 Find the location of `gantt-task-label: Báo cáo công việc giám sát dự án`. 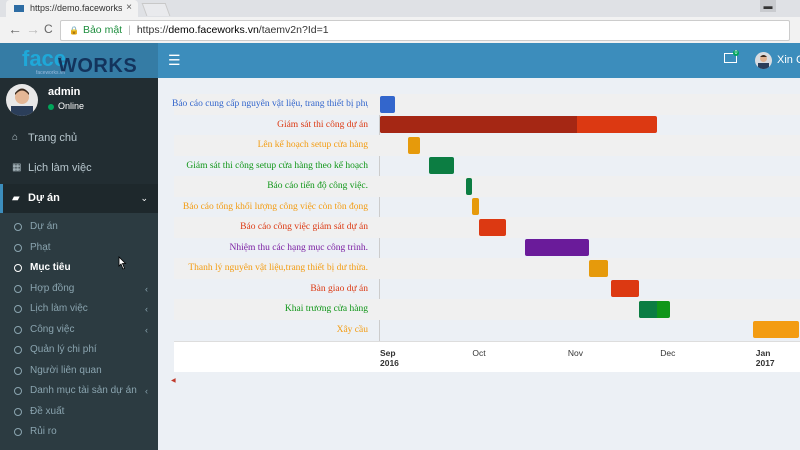

gantt-task-label: Báo cáo công việc giám sát dự án is located at coordinates (304, 227).